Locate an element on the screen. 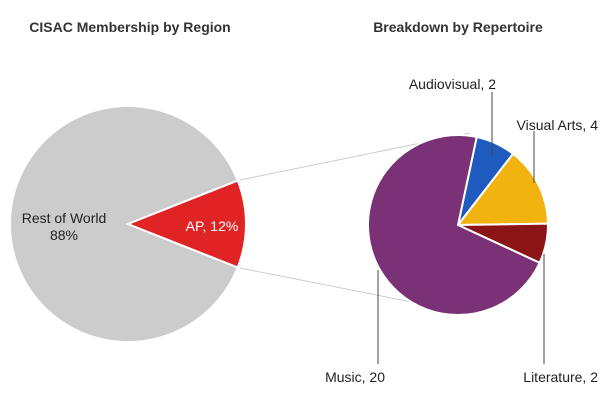 The height and width of the screenshot is (400, 600). slice-label-music: Music, 20 is located at coordinates (355, 377).